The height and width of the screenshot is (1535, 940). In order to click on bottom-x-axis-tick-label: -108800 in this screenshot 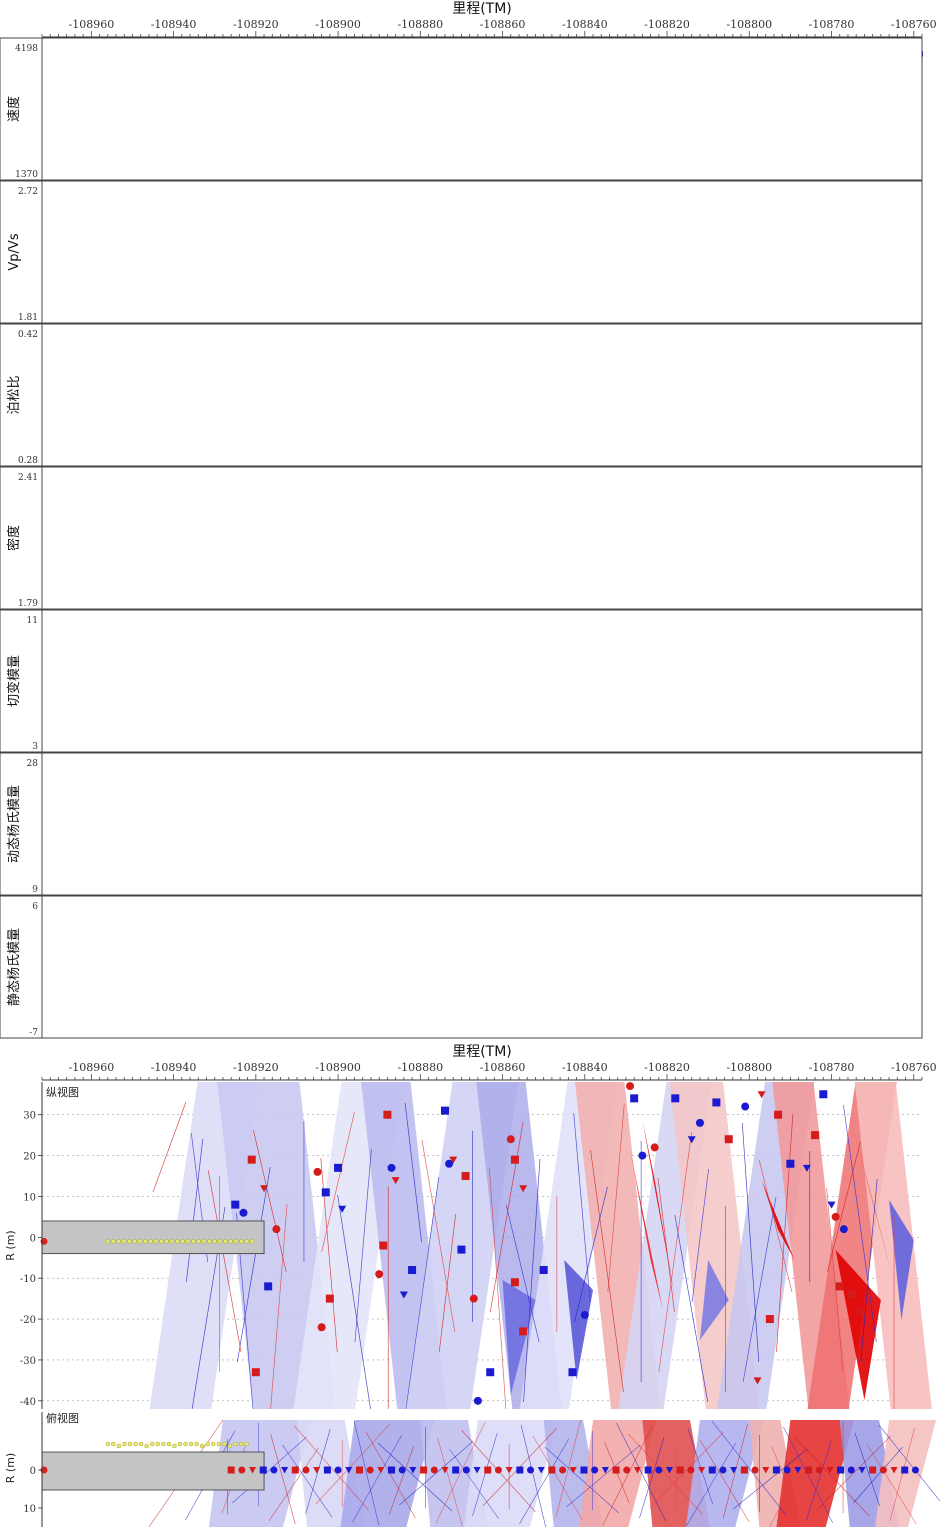, I will do `click(749, 1067)`.